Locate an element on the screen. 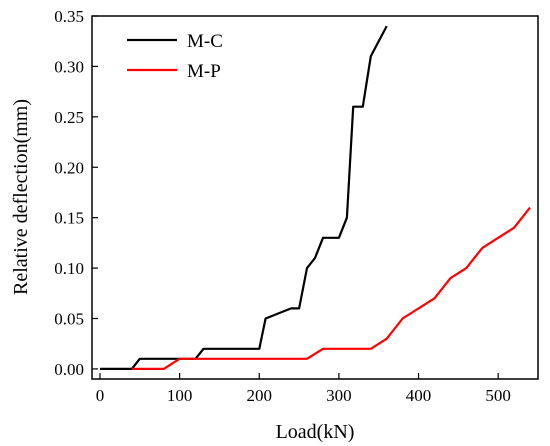 The width and height of the screenshot is (550, 446). y-tick-label: 0.10 is located at coordinates (69, 268).